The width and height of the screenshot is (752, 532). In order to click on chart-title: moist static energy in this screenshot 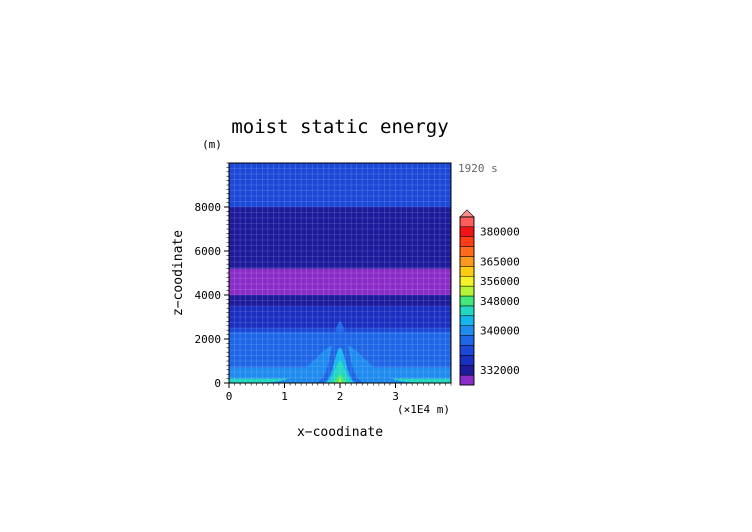, I will do `click(339, 127)`.